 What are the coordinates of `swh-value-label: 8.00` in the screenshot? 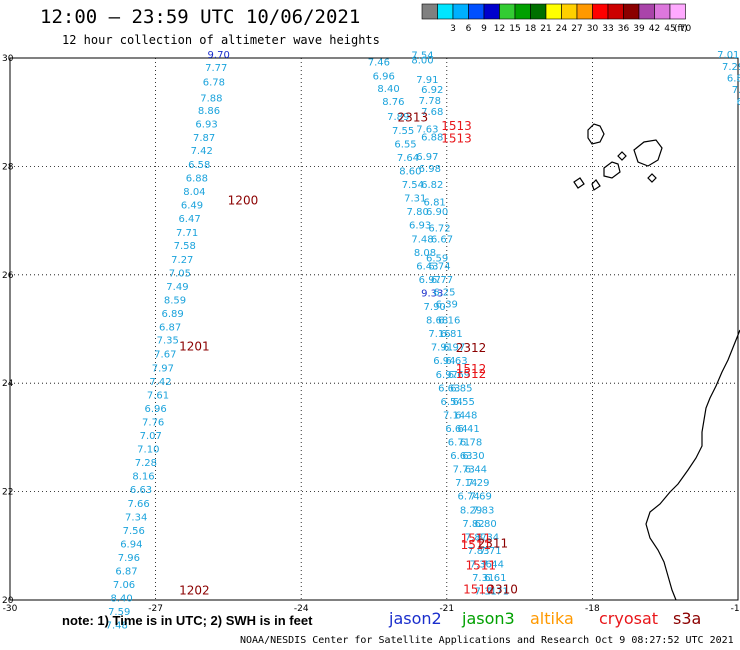 It's located at (422, 60).